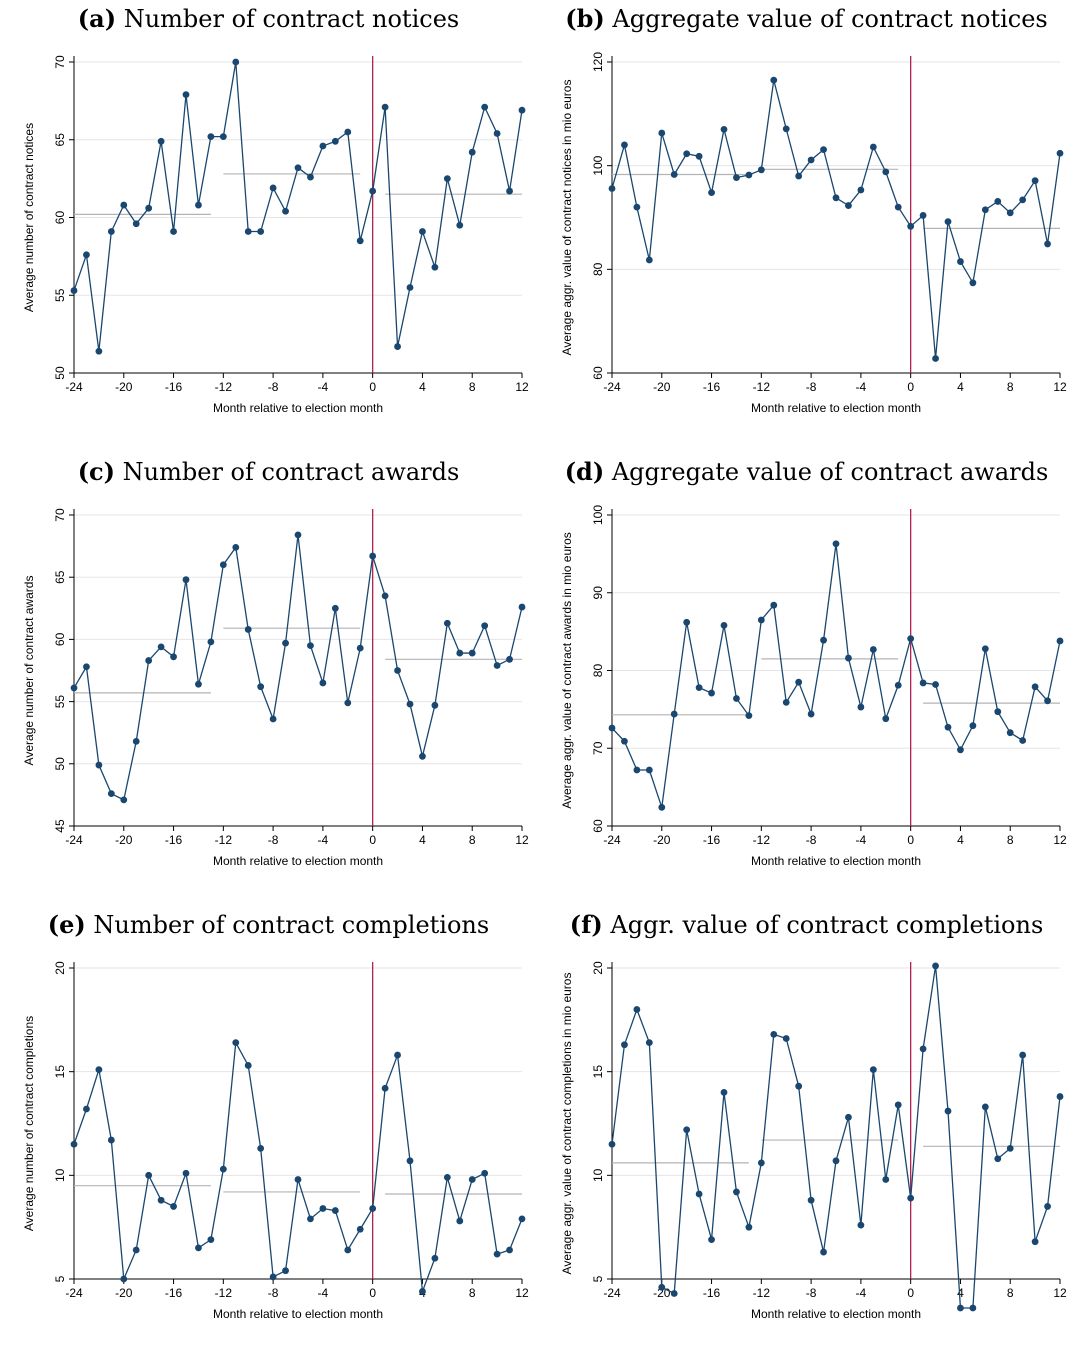  I want to click on panel-title: (a) Number of contract notices, so click(268, 18).